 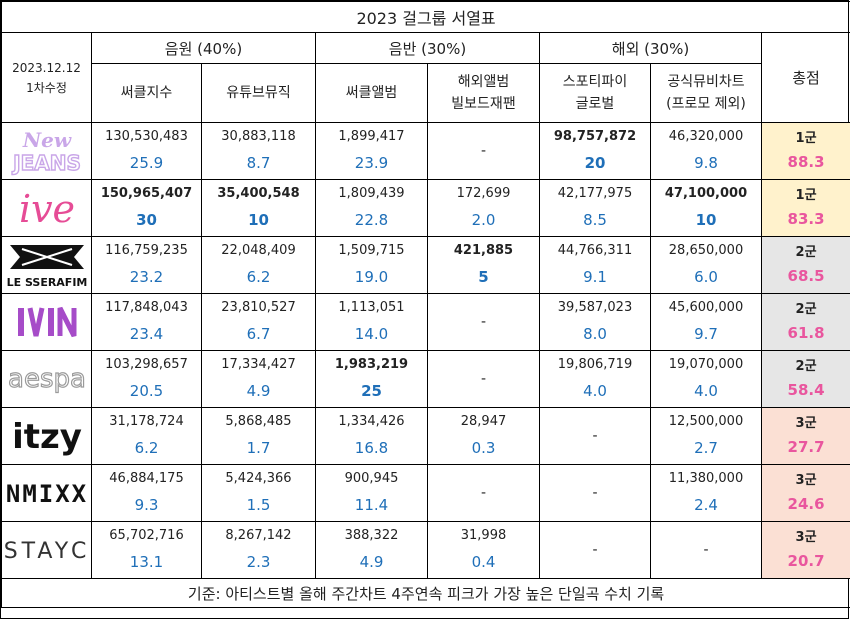 What do you see at coordinates (371, 550) in the screenshot?
I see `metric-cell: 388,322 4.9` at bounding box center [371, 550].